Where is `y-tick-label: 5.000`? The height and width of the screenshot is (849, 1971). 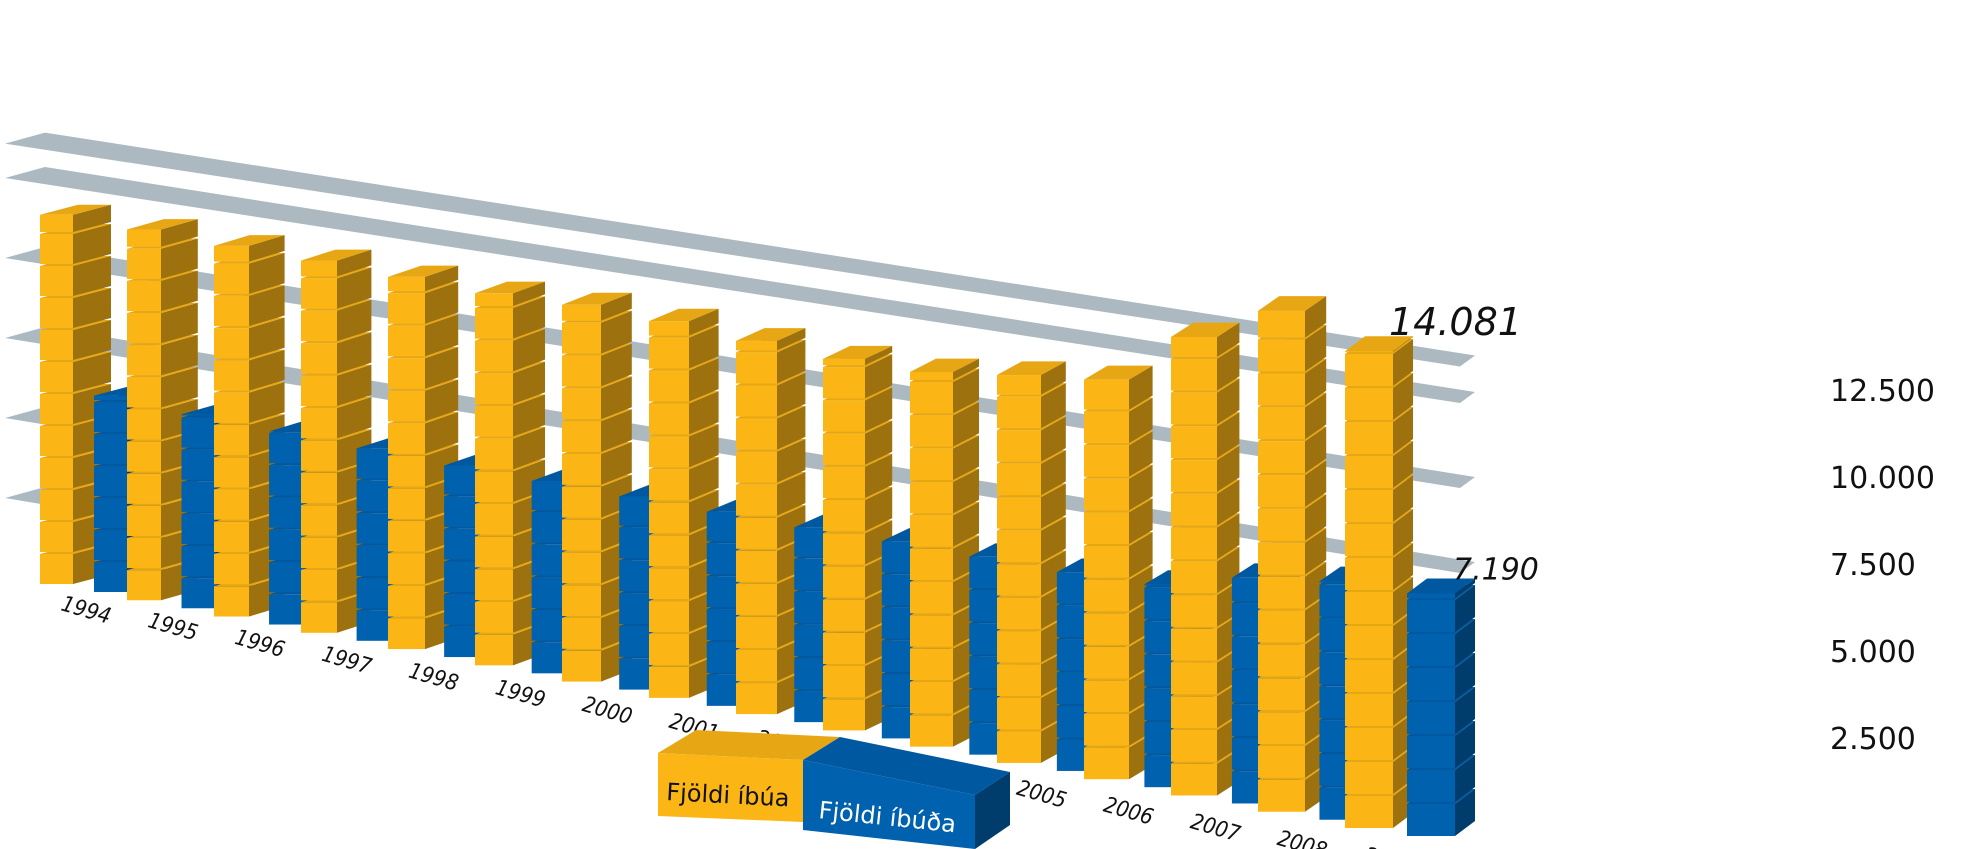
y-tick-label: 5.000 is located at coordinates (1873, 652).